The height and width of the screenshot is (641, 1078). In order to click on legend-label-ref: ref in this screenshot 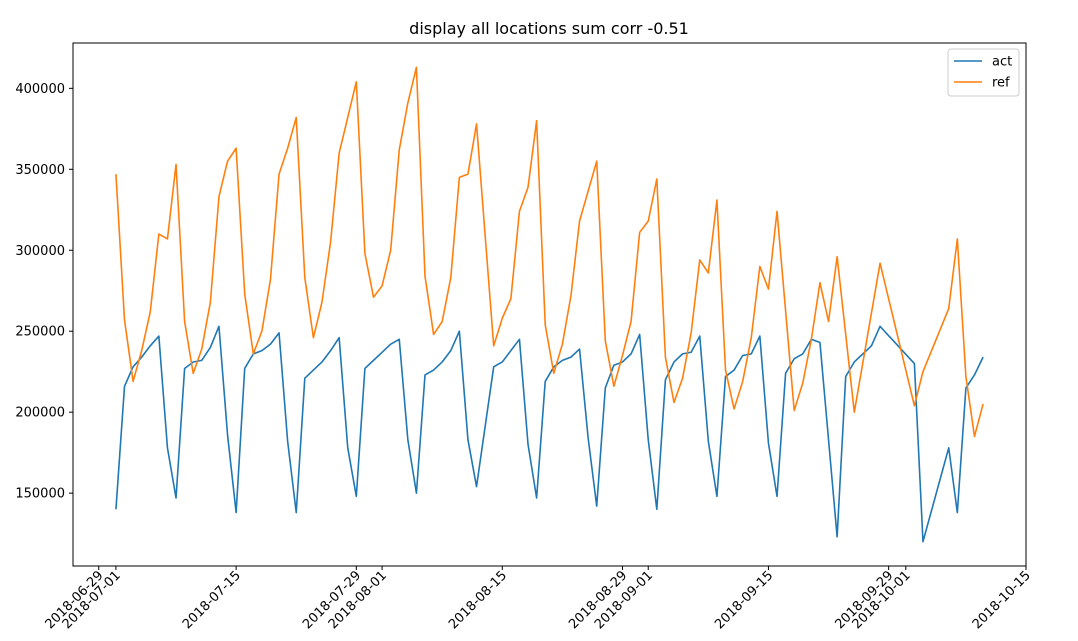, I will do `click(1001, 83)`.